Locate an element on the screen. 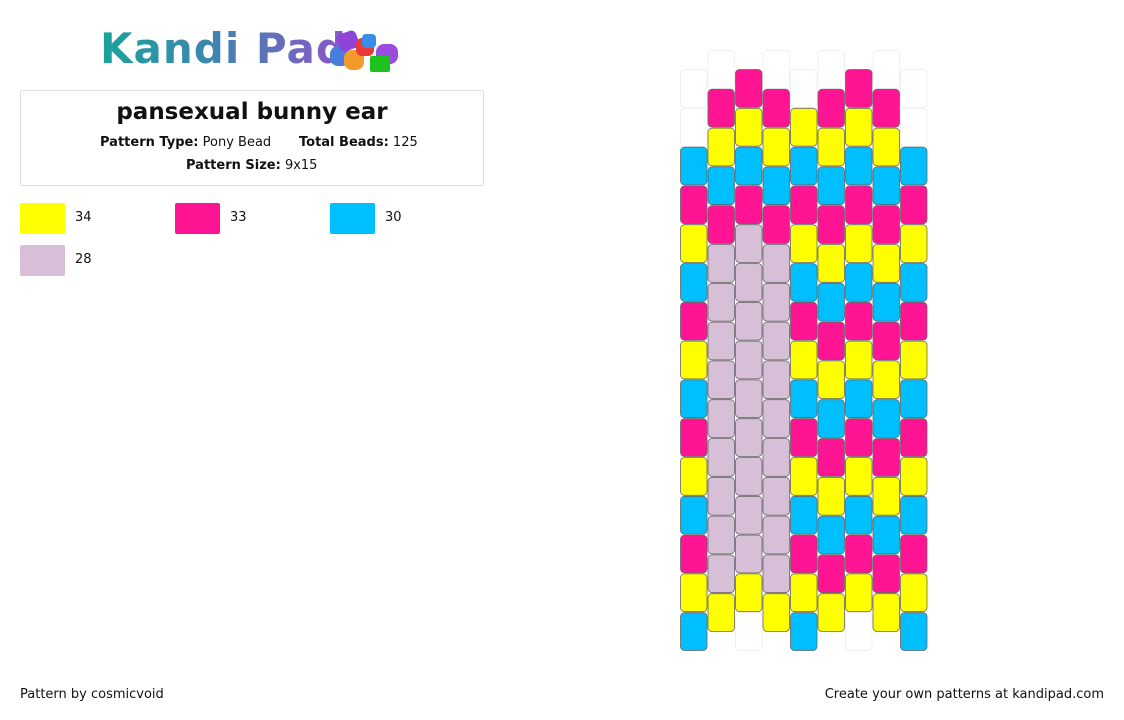  bead-count: 28 is located at coordinates (83, 259).